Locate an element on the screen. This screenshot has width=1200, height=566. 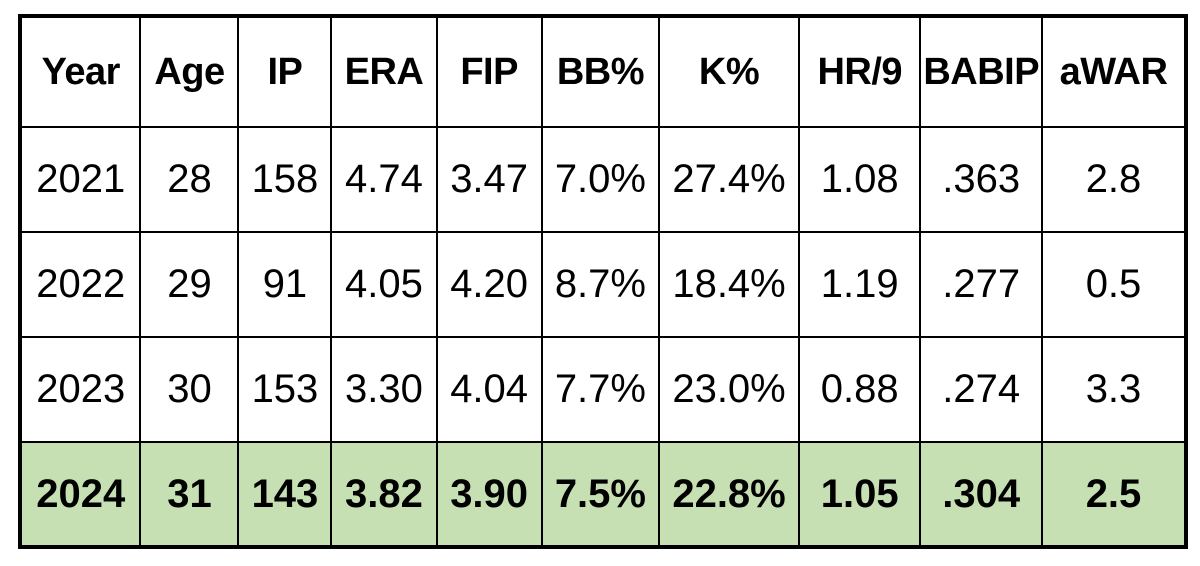
header-cell-fip: FIP is located at coordinates (489, 71).